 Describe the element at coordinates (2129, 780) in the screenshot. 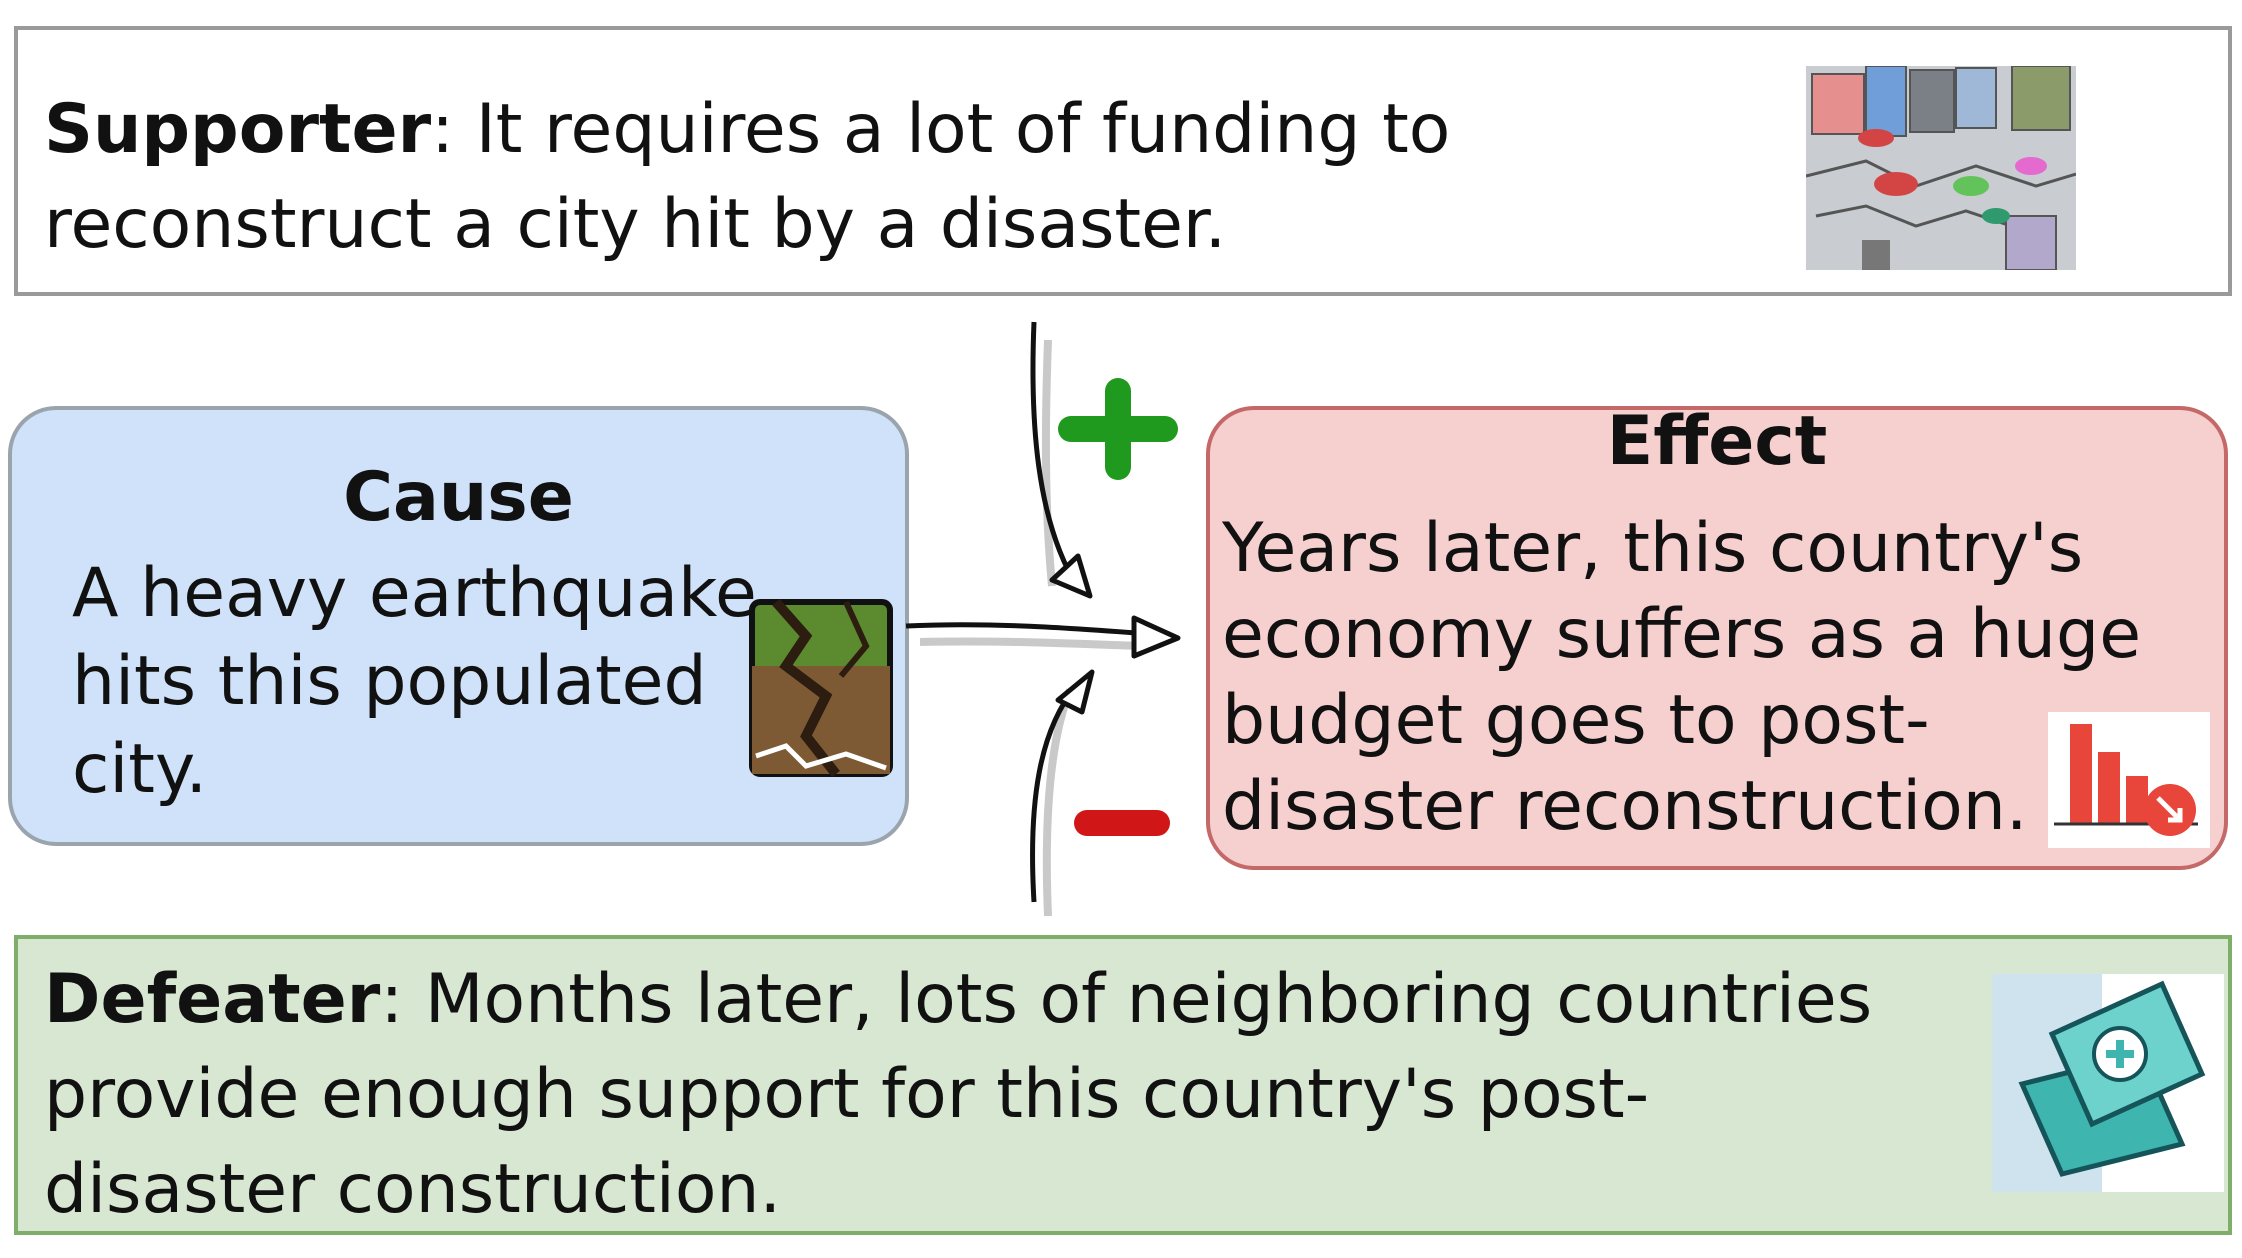

I see `declining-bar-chart-icon` at that location.